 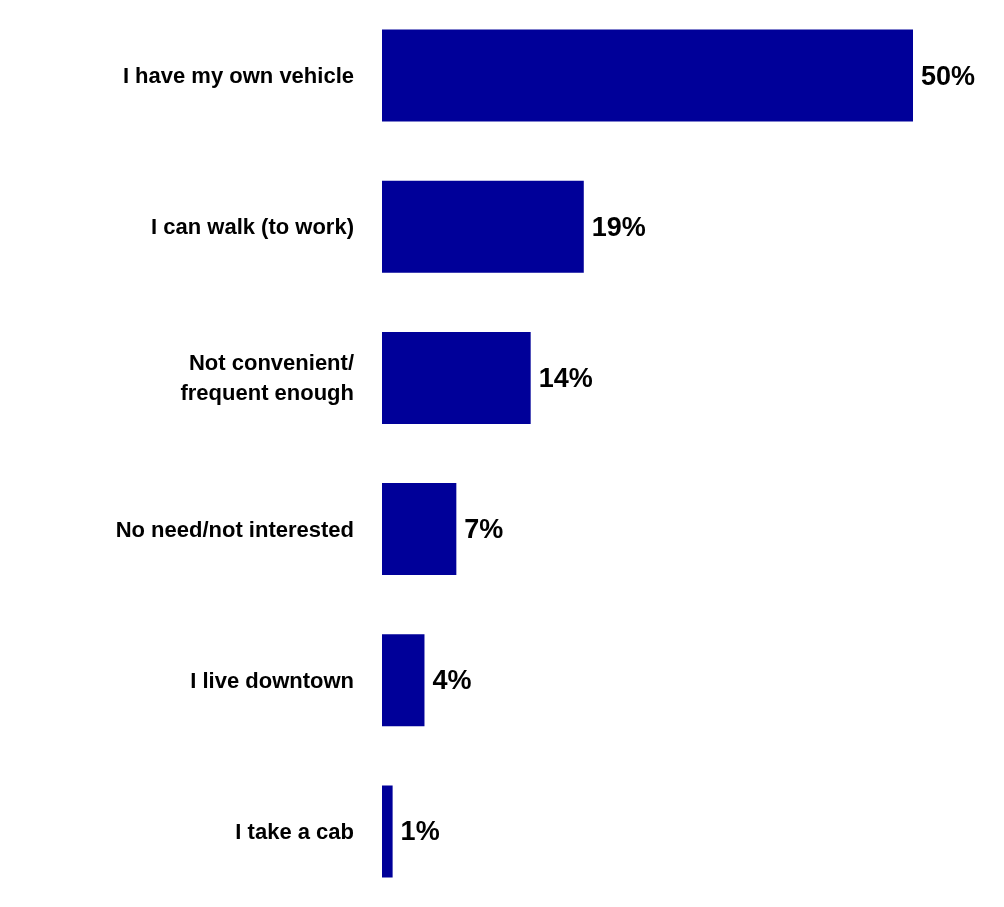 What do you see at coordinates (565, 377) in the screenshot?
I see `data-label: 14%` at bounding box center [565, 377].